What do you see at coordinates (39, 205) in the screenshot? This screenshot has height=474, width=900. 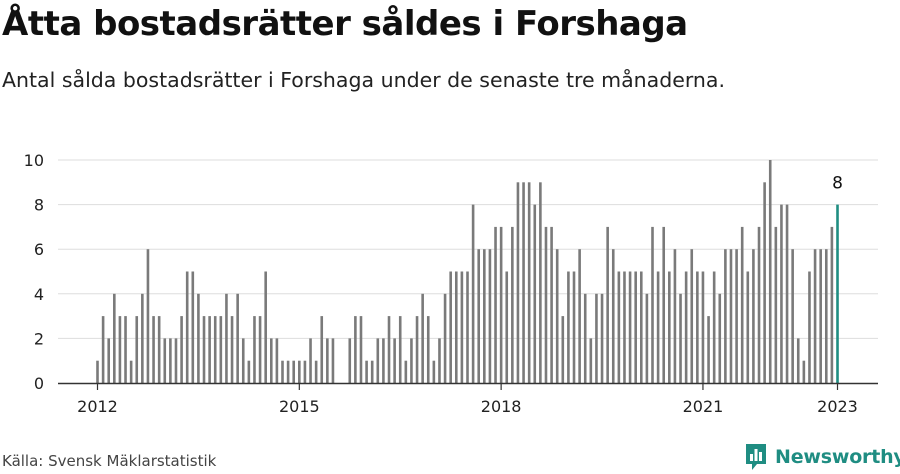 I see `y-tick-label: 8` at bounding box center [39, 205].